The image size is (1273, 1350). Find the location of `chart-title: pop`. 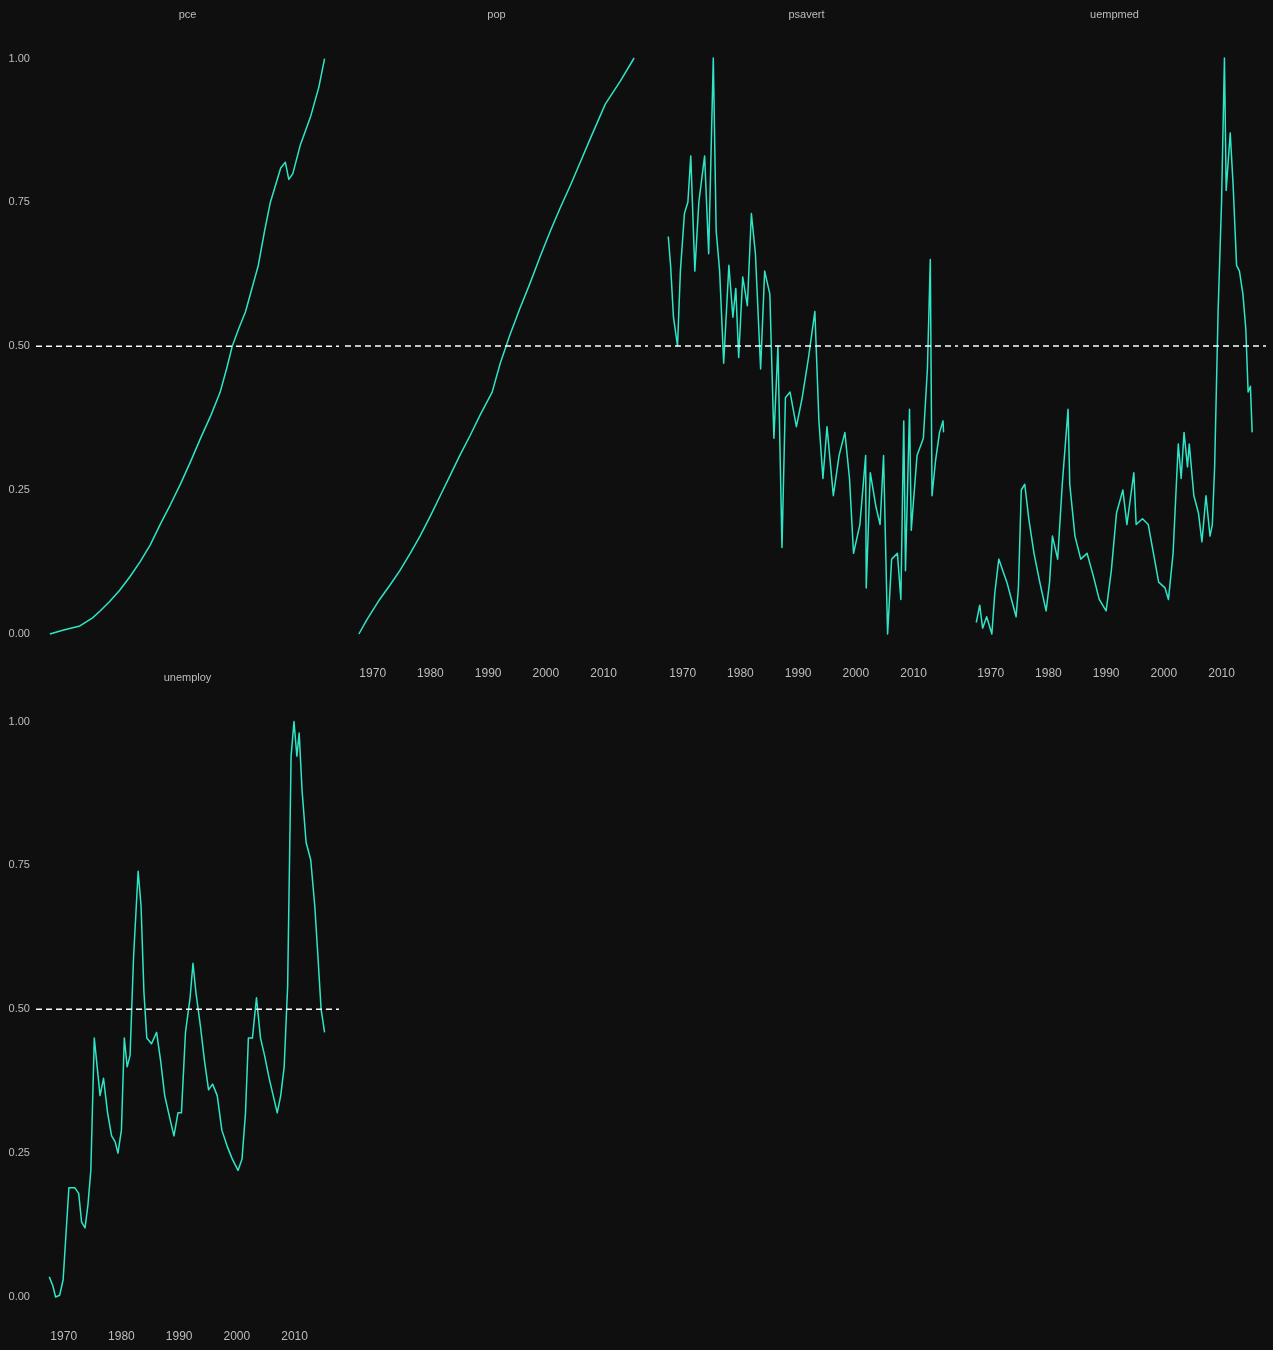

chart-title: pop is located at coordinates (496, 14).